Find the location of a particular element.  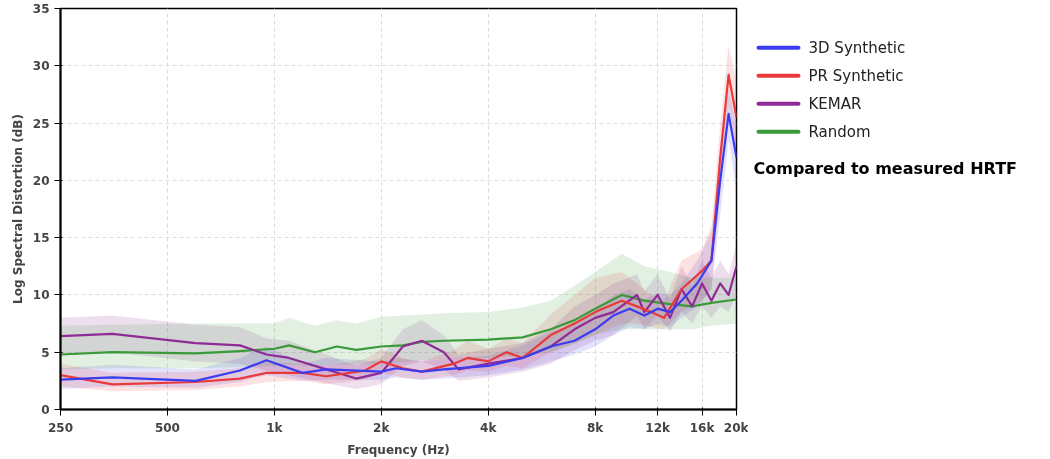

text: Compared to measured HRTF is located at coordinates (885, 168).